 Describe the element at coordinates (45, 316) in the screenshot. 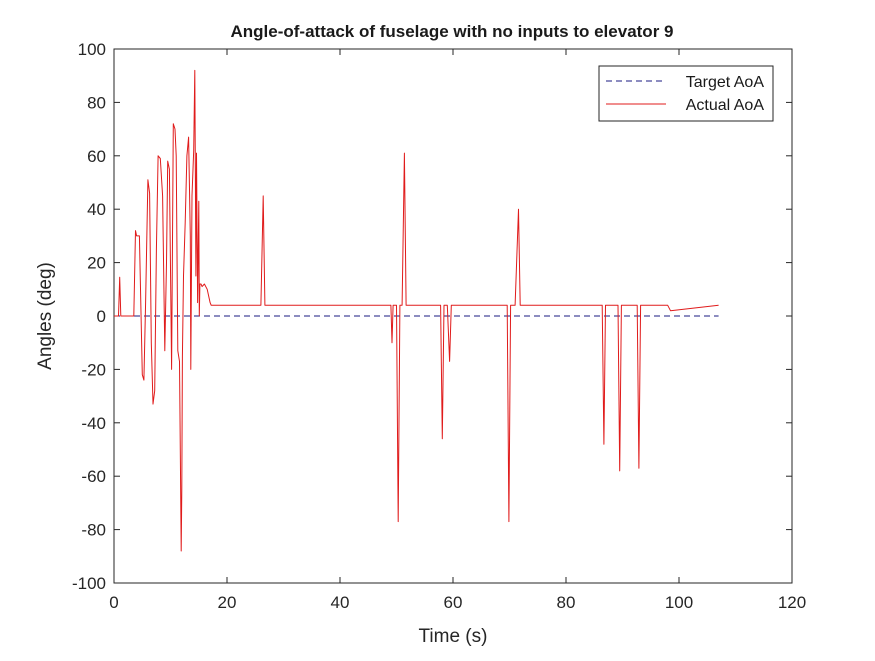

I see `y-axis-label: Angles (deg)` at that location.